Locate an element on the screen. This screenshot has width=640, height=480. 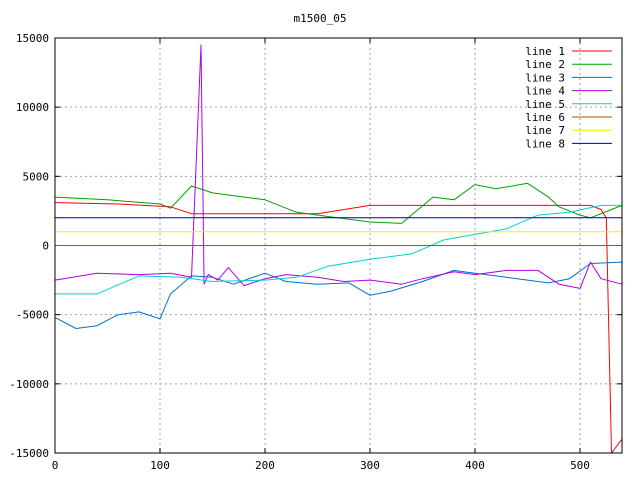
x-tick-label: 500 is located at coordinates (580, 465).